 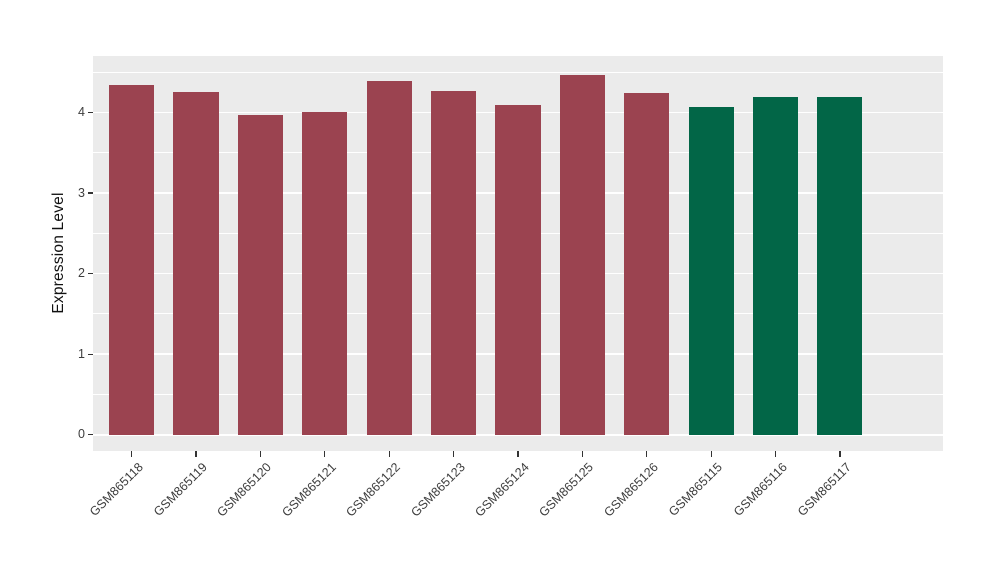 I want to click on bar-GSM865116, so click(x=776, y=266).